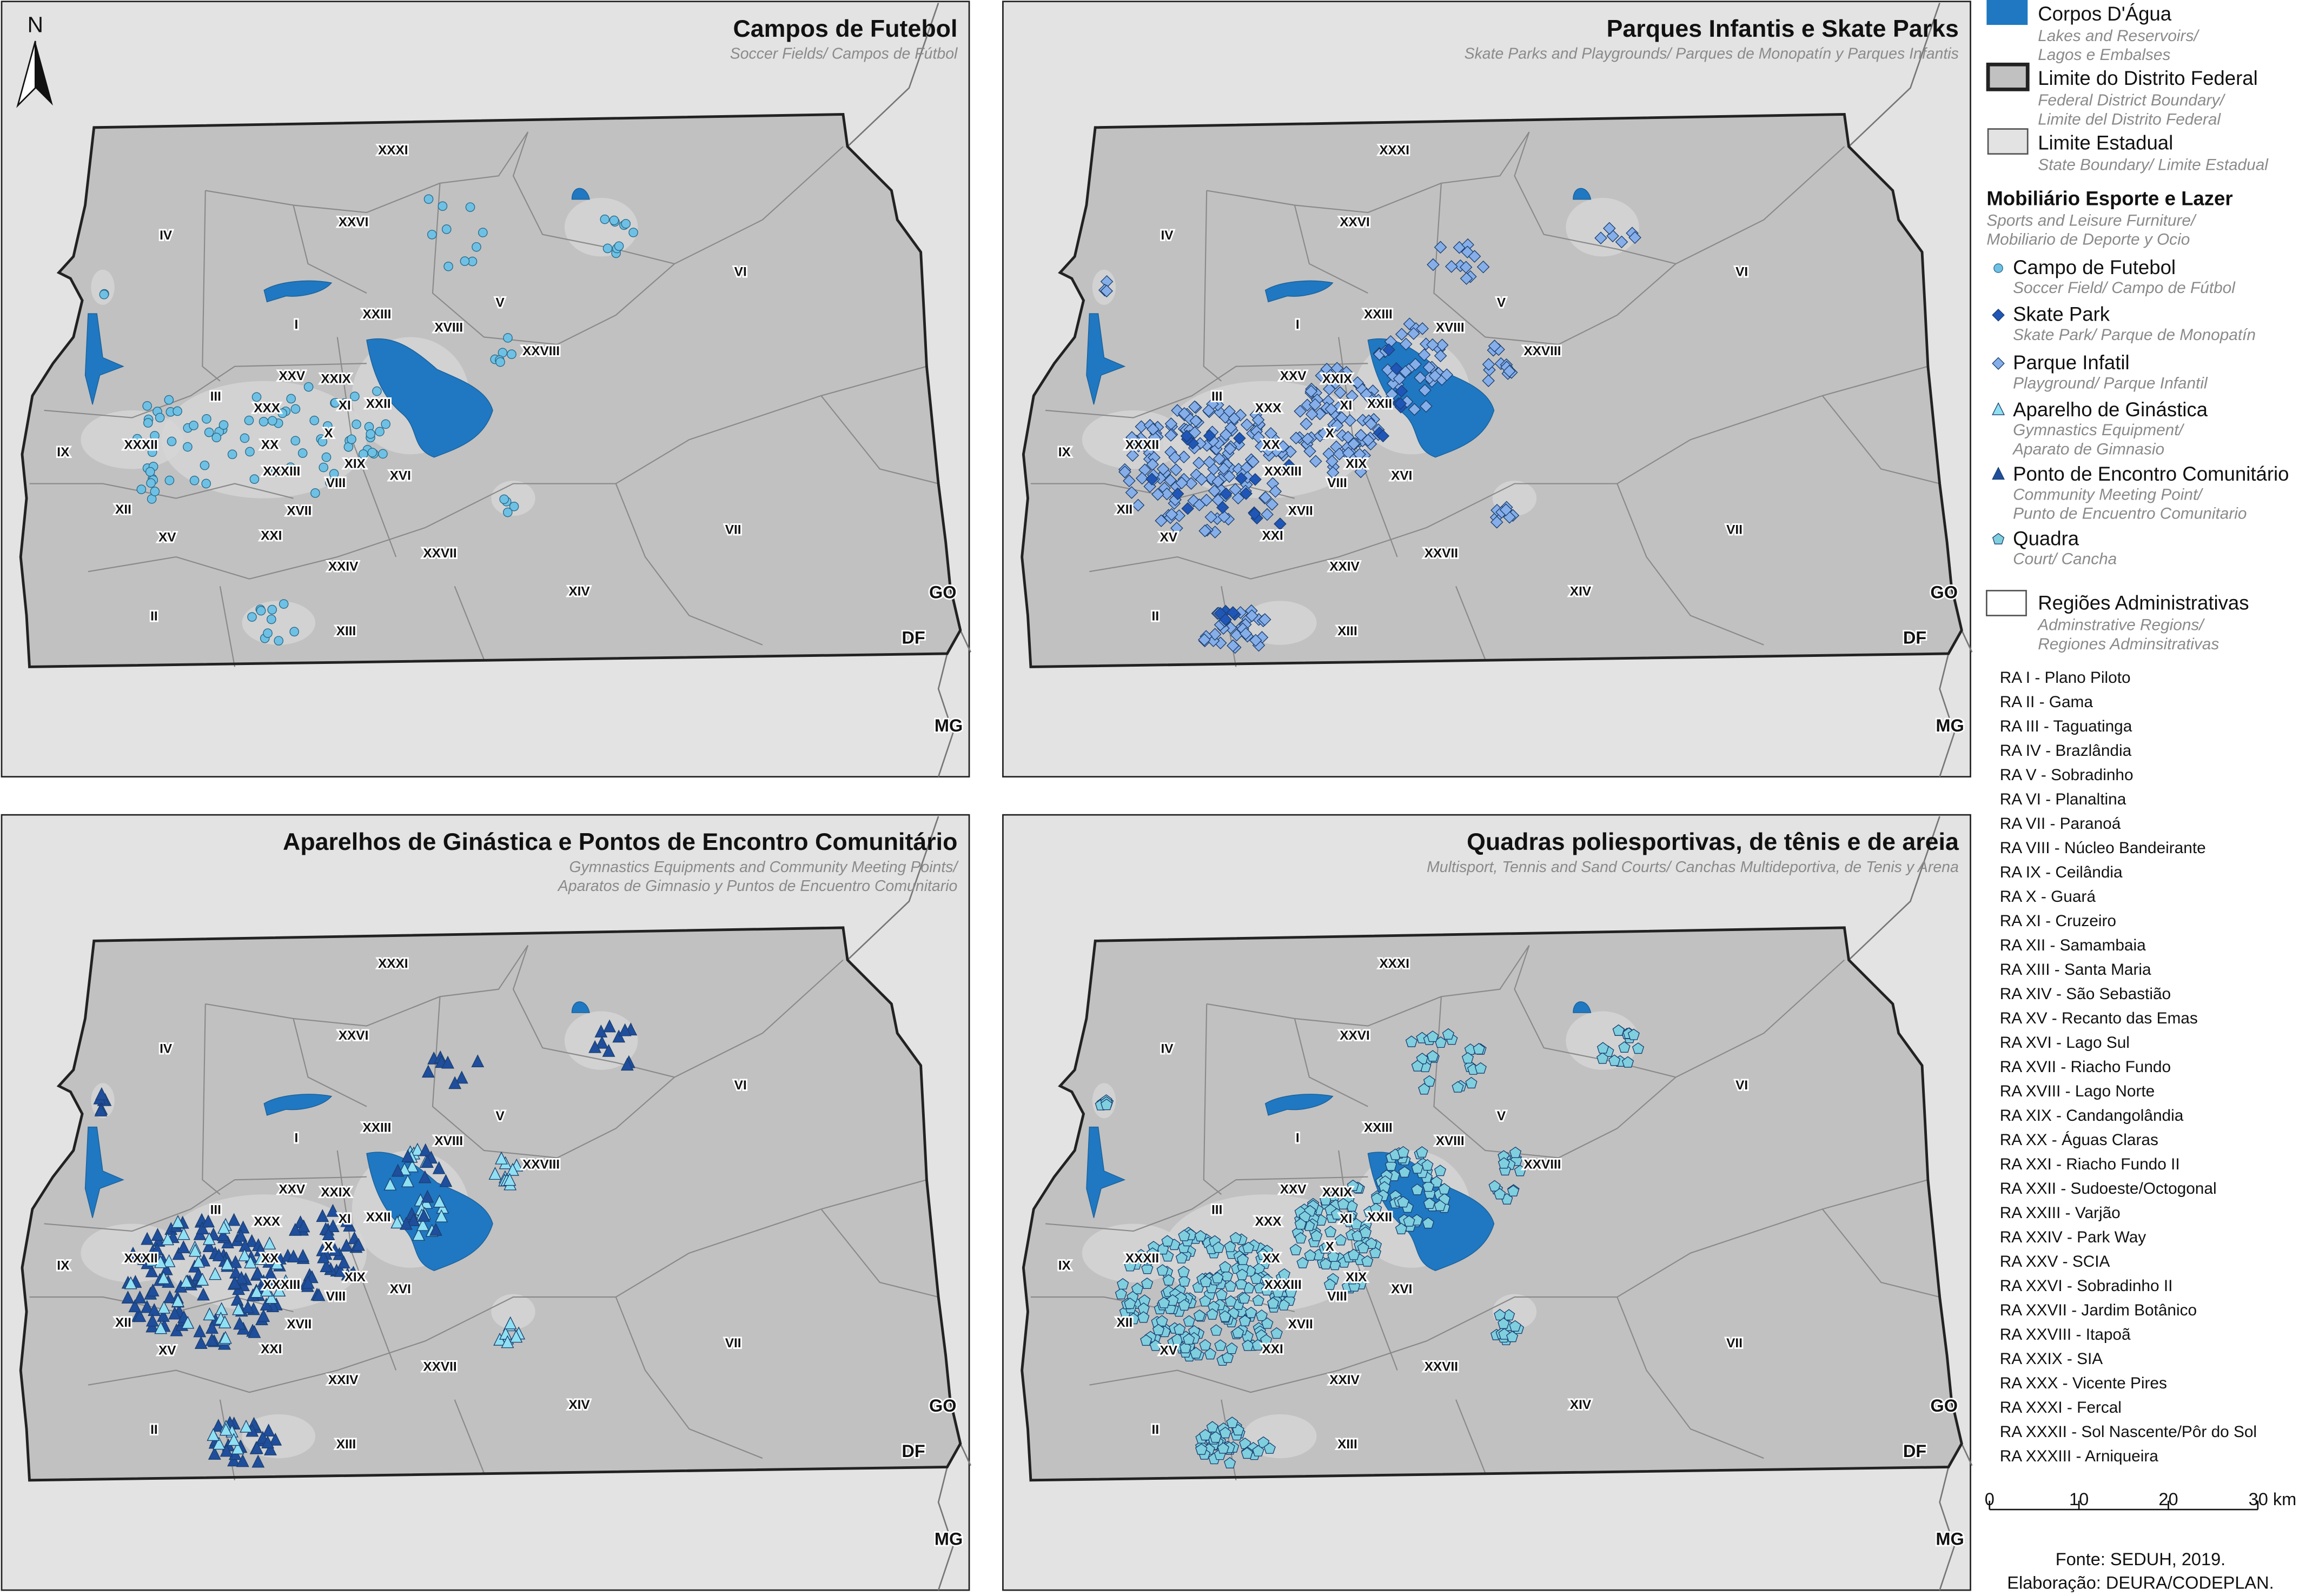  Describe the element at coordinates (2006, 603) in the screenshot. I see `legend-regions` at that location.